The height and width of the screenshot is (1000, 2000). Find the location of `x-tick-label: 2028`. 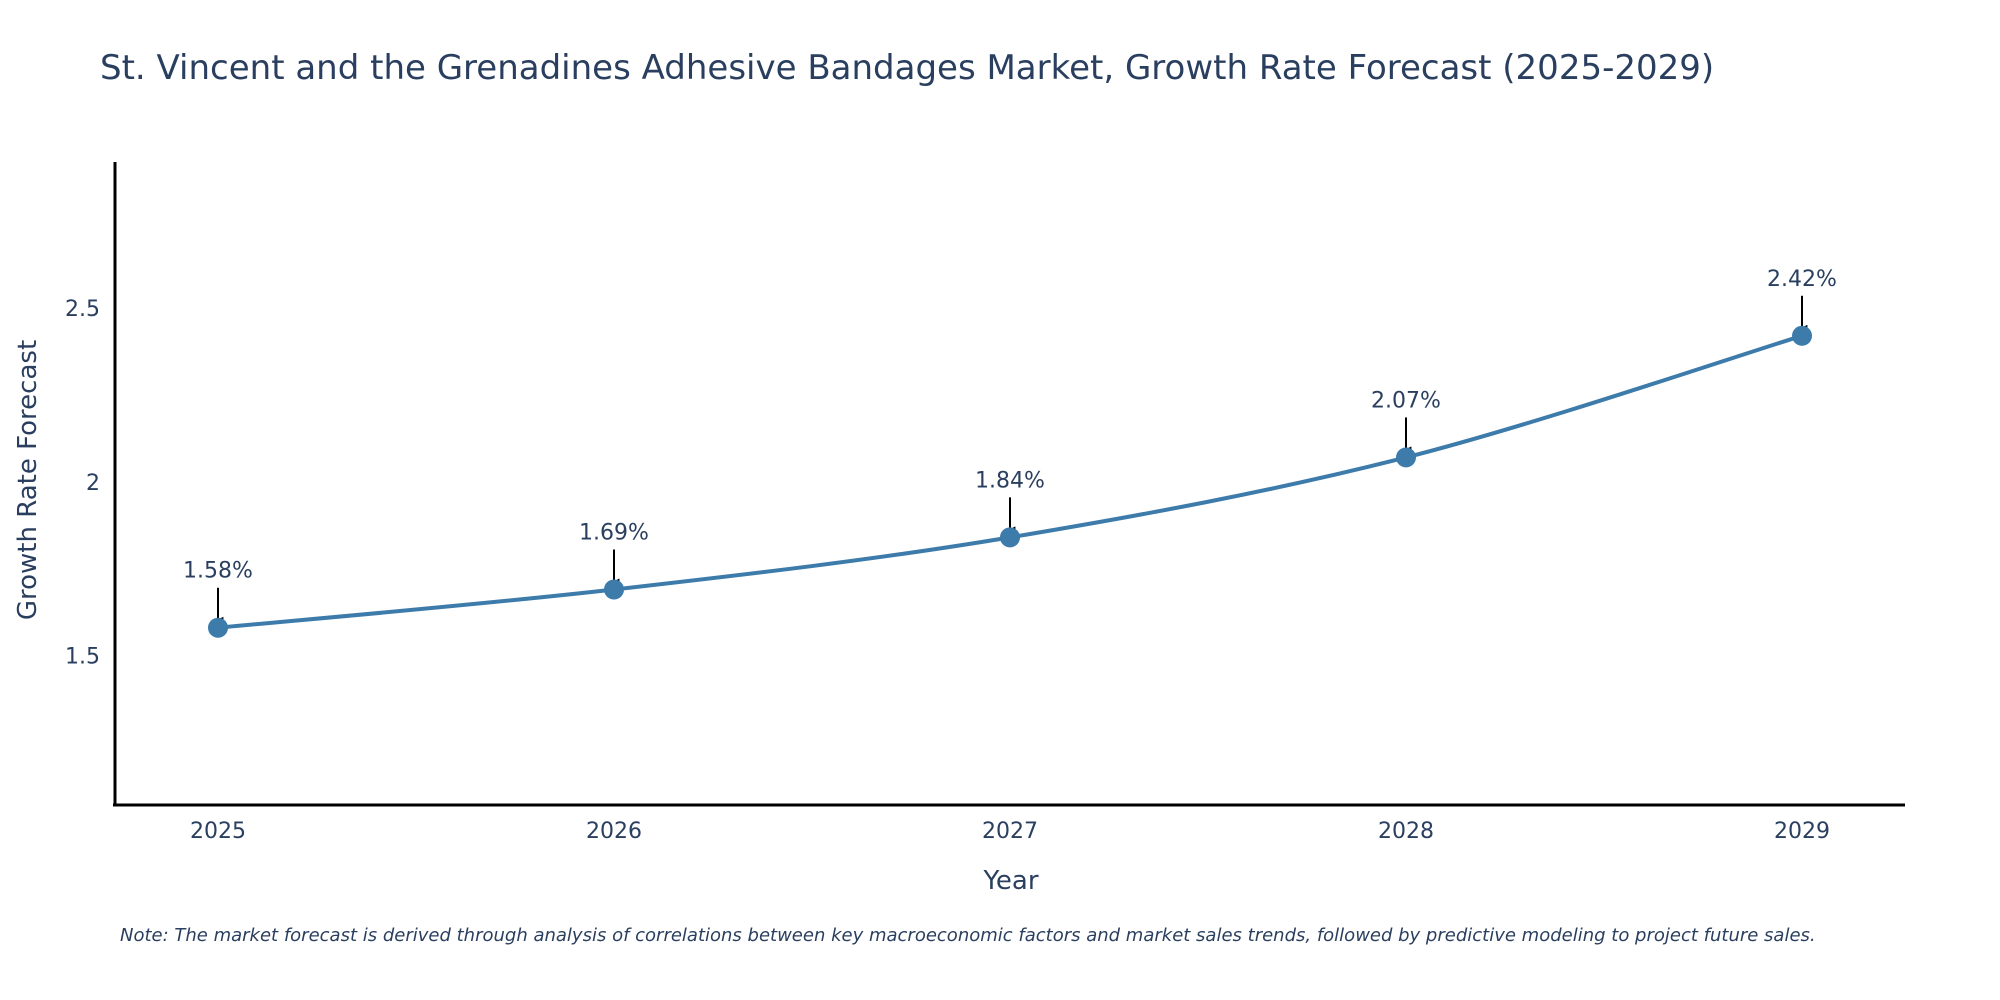

x-tick-label: 2028 is located at coordinates (1406, 831).